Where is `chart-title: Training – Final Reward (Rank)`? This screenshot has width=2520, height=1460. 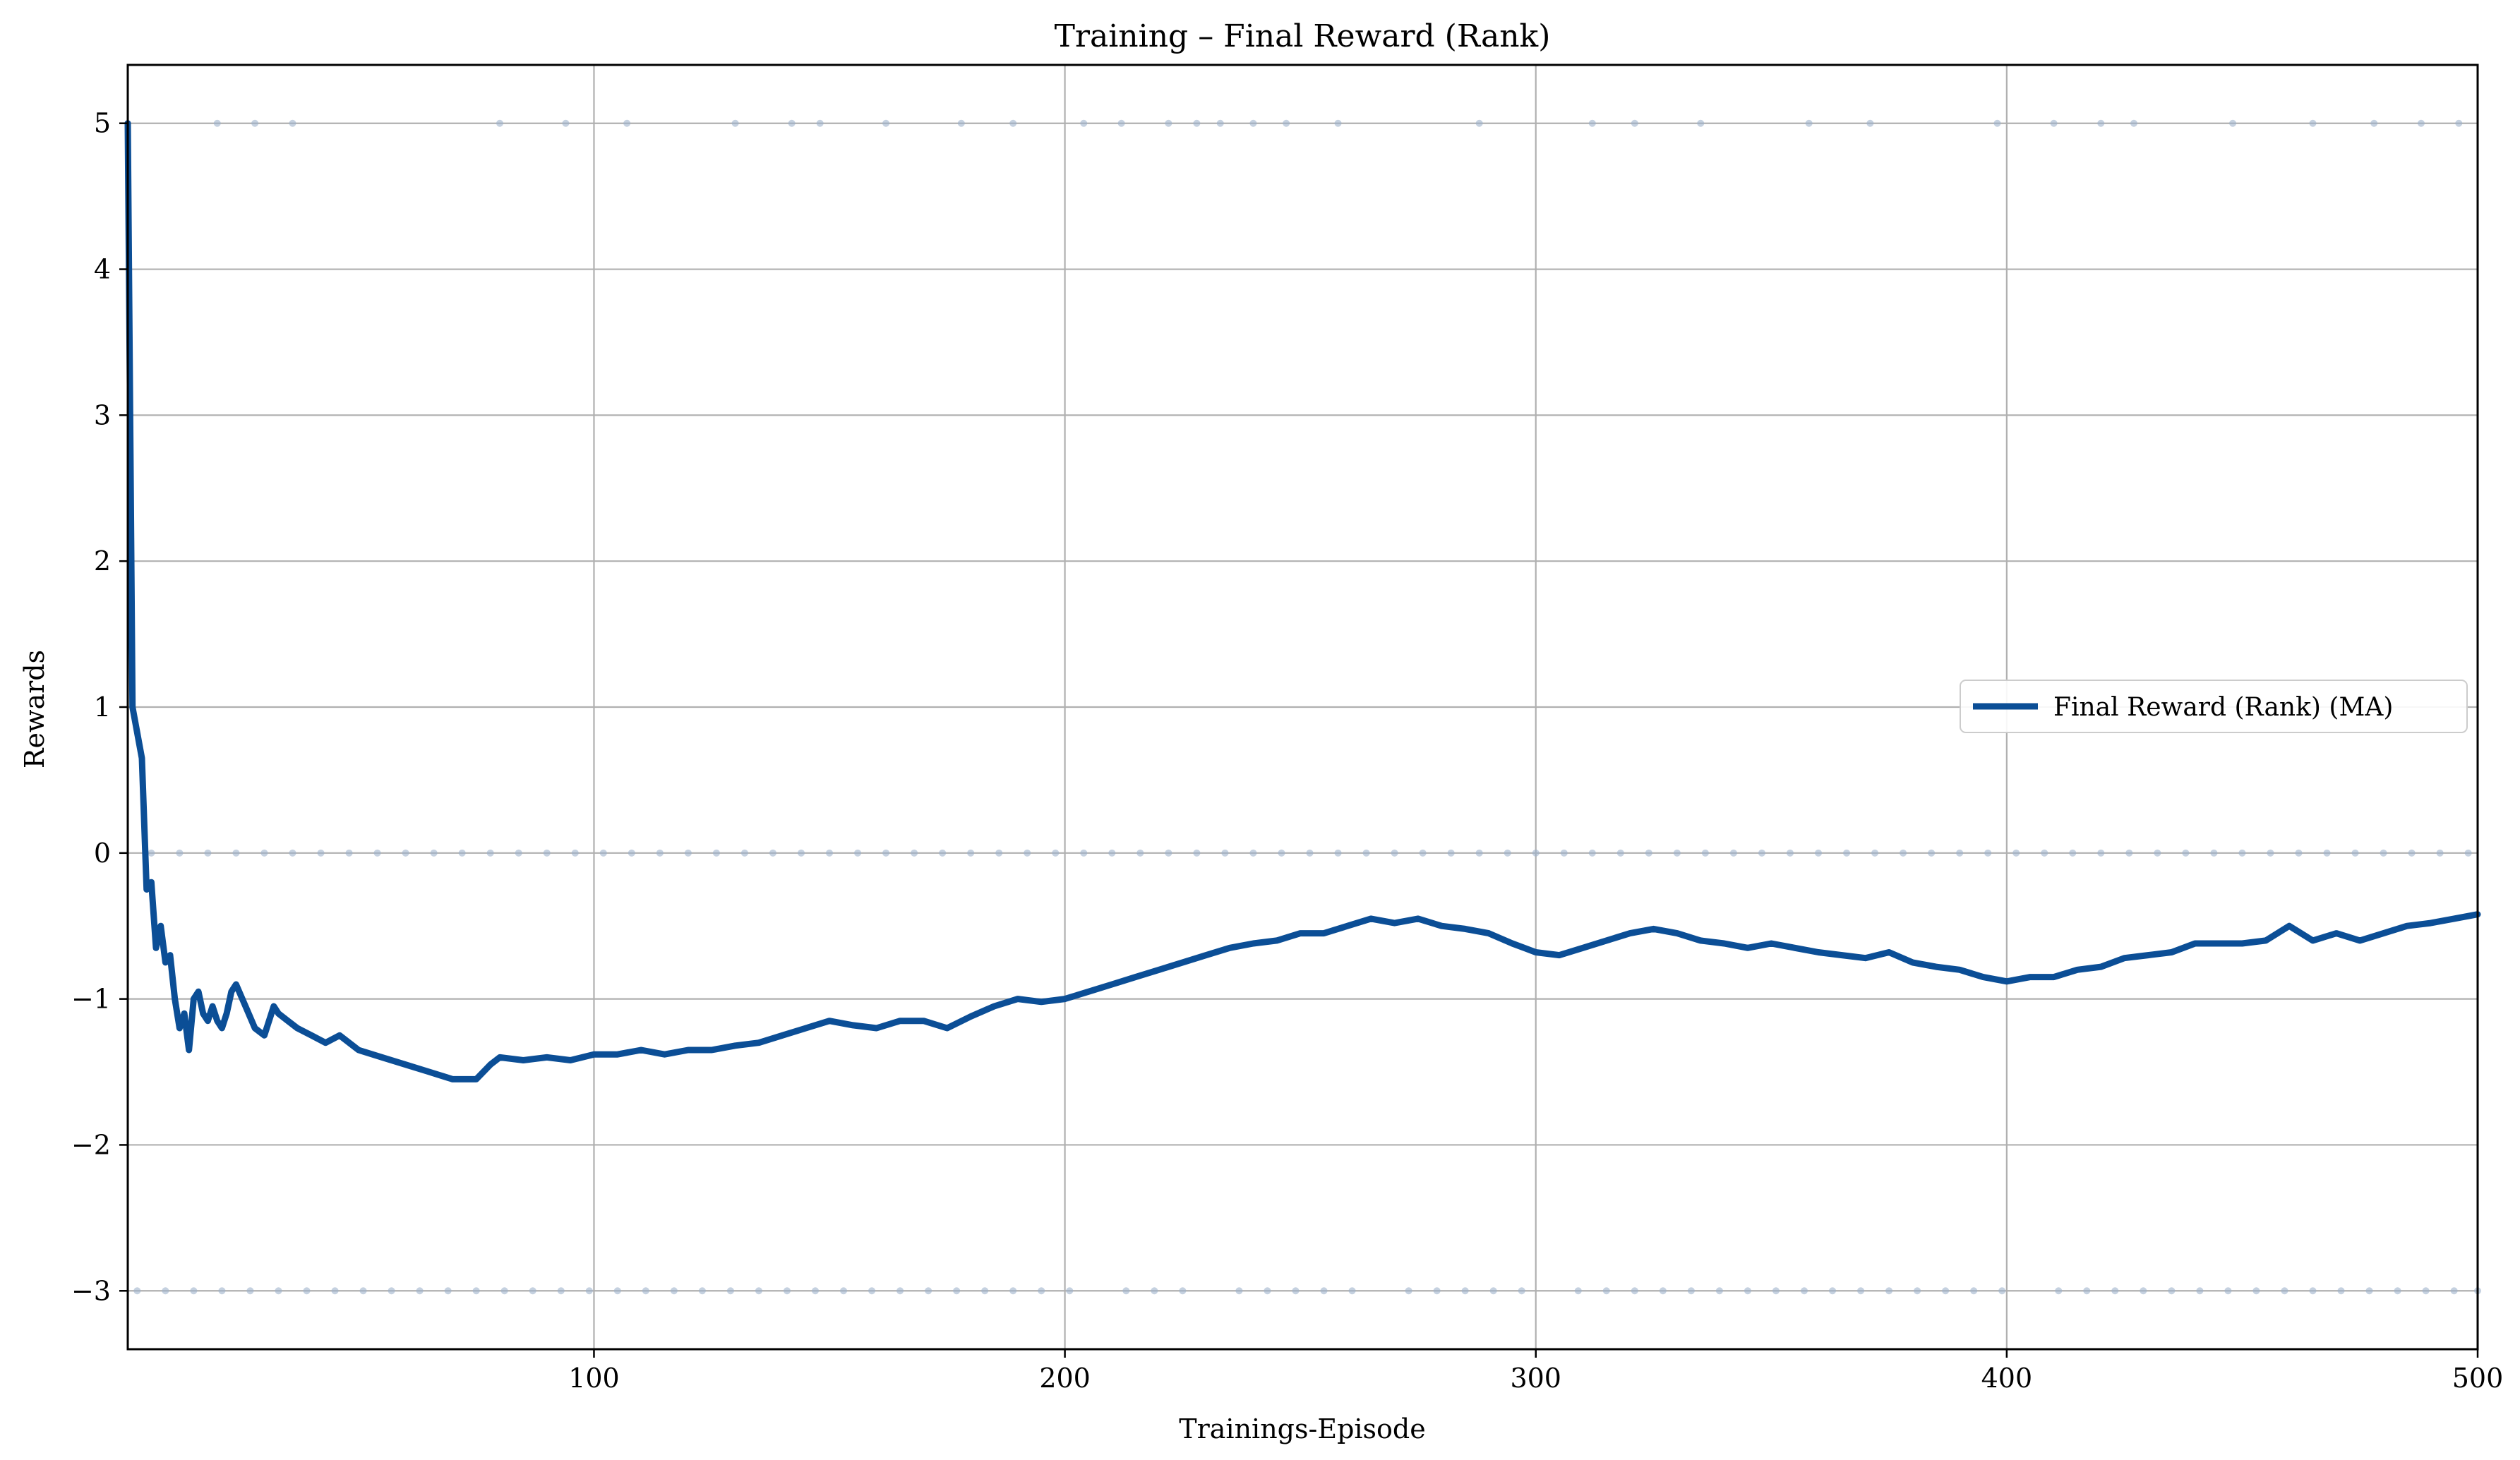
chart-title: Training – Final Reward (Rank) is located at coordinates (1303, 36).